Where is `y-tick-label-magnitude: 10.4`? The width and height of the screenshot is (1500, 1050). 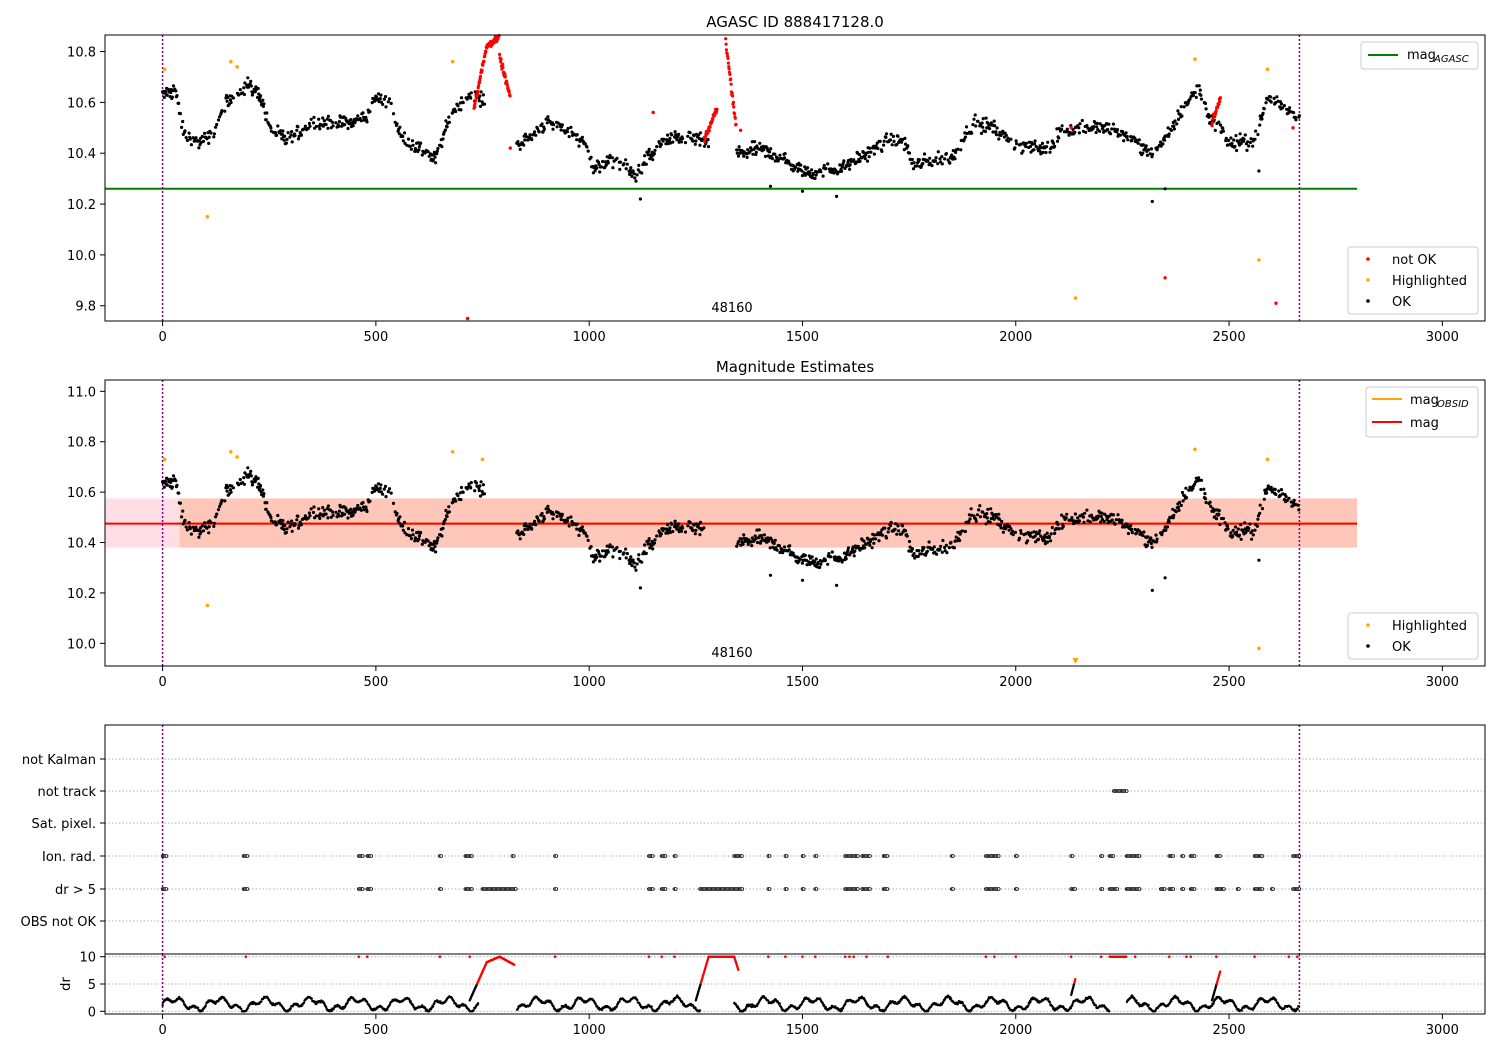 y-tick-label-magnitude: 10.4 is located at coordinates (81, 544).